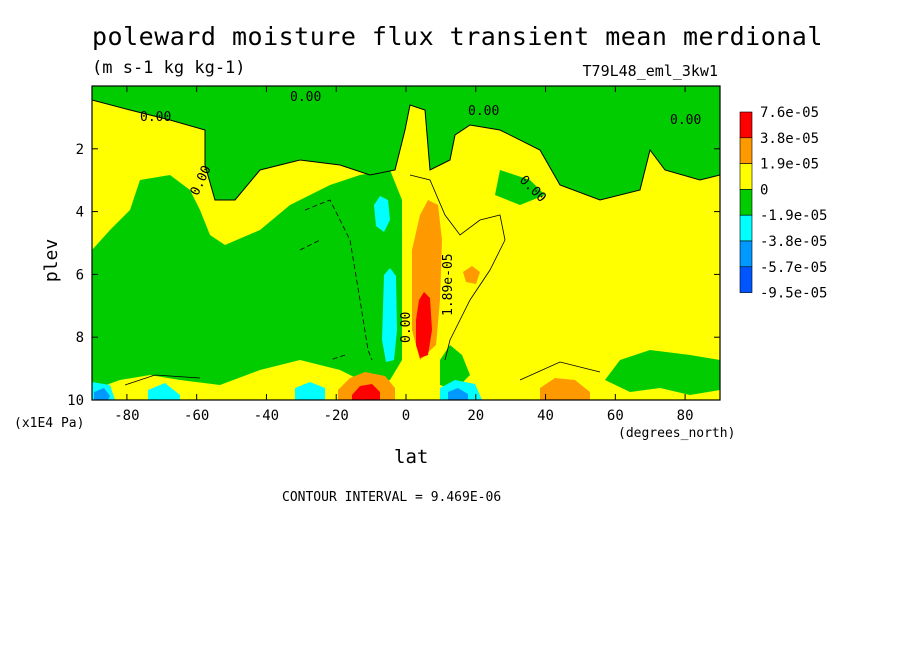  Describe the element at coordinates (650, 71) in the screenshot. I see `run-label: T79L48_eml_3kw1` at that location.